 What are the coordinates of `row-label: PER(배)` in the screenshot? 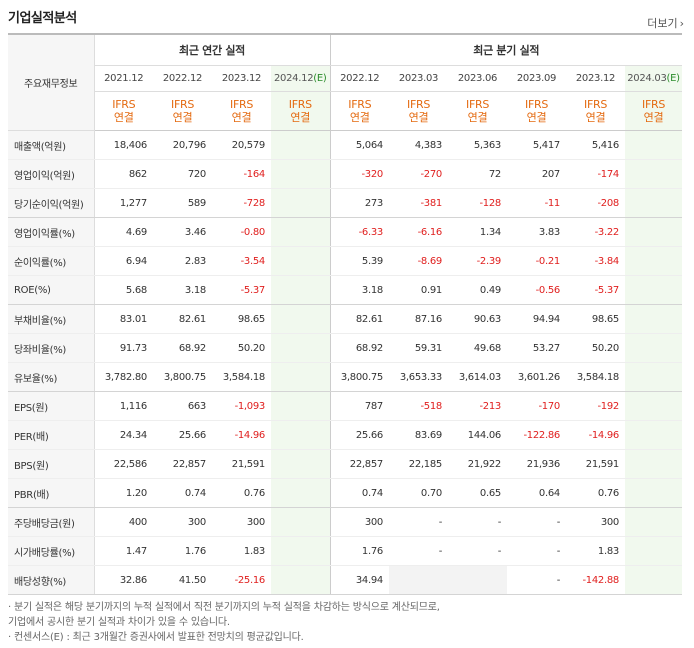 It's located at (51, 435).